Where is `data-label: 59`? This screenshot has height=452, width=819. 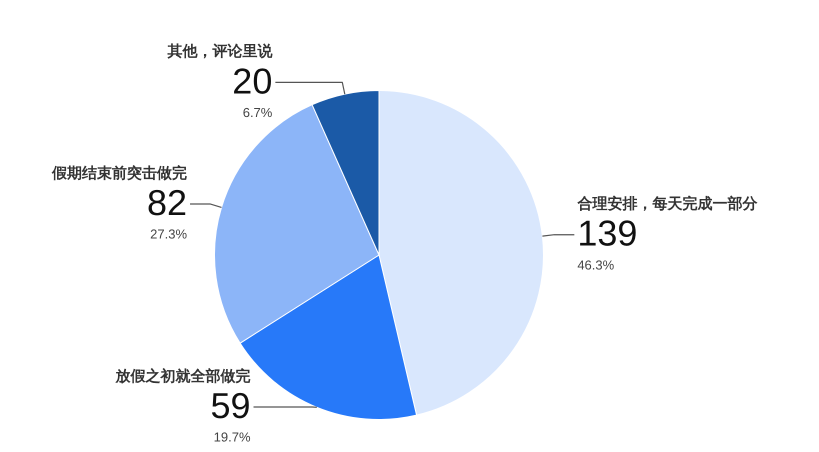
data-label: 59 is located at coordinates (230, 405).